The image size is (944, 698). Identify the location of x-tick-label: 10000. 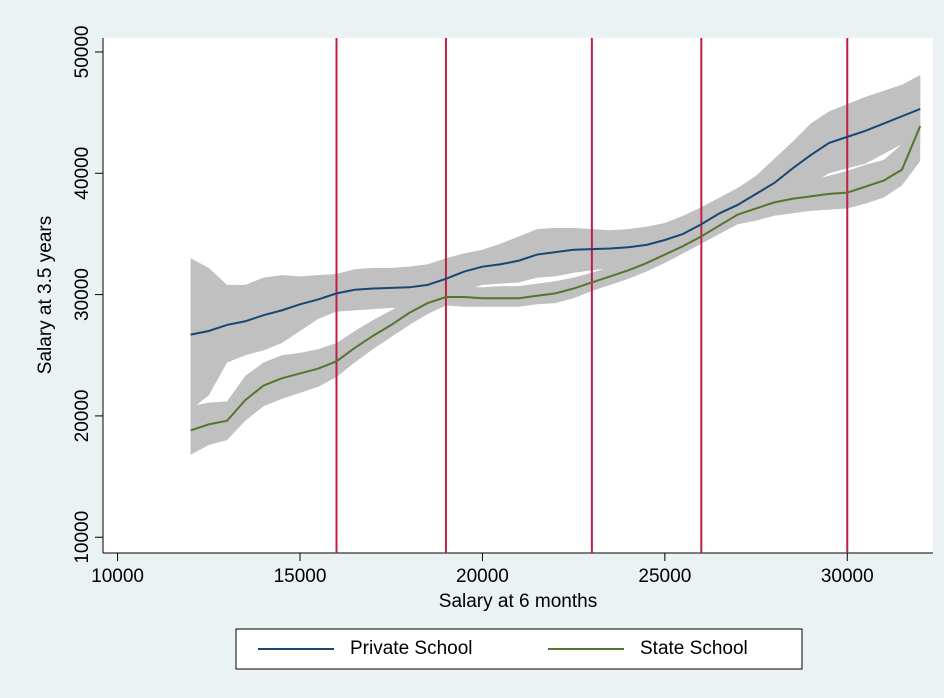
(117, 576).